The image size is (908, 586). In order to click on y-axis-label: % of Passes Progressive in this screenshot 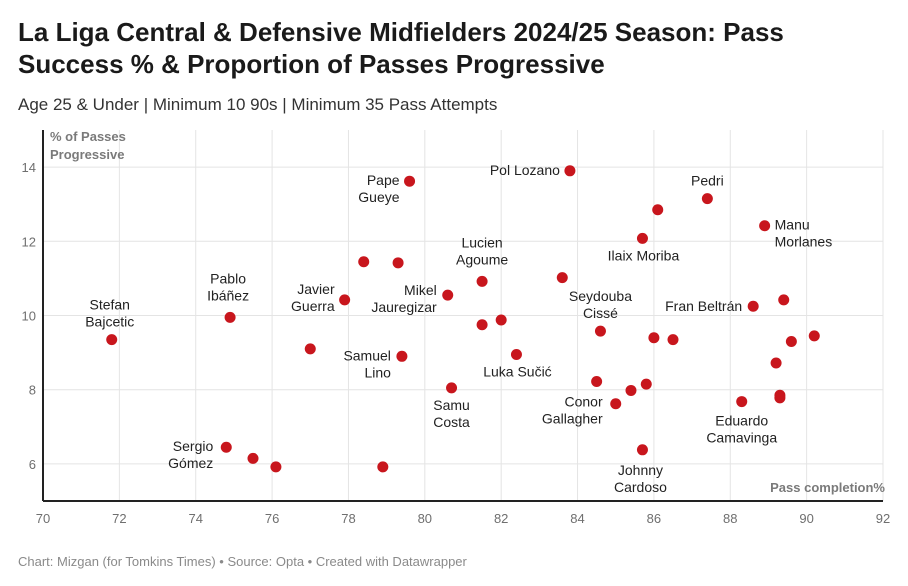, I will do `click(88, 145)`.